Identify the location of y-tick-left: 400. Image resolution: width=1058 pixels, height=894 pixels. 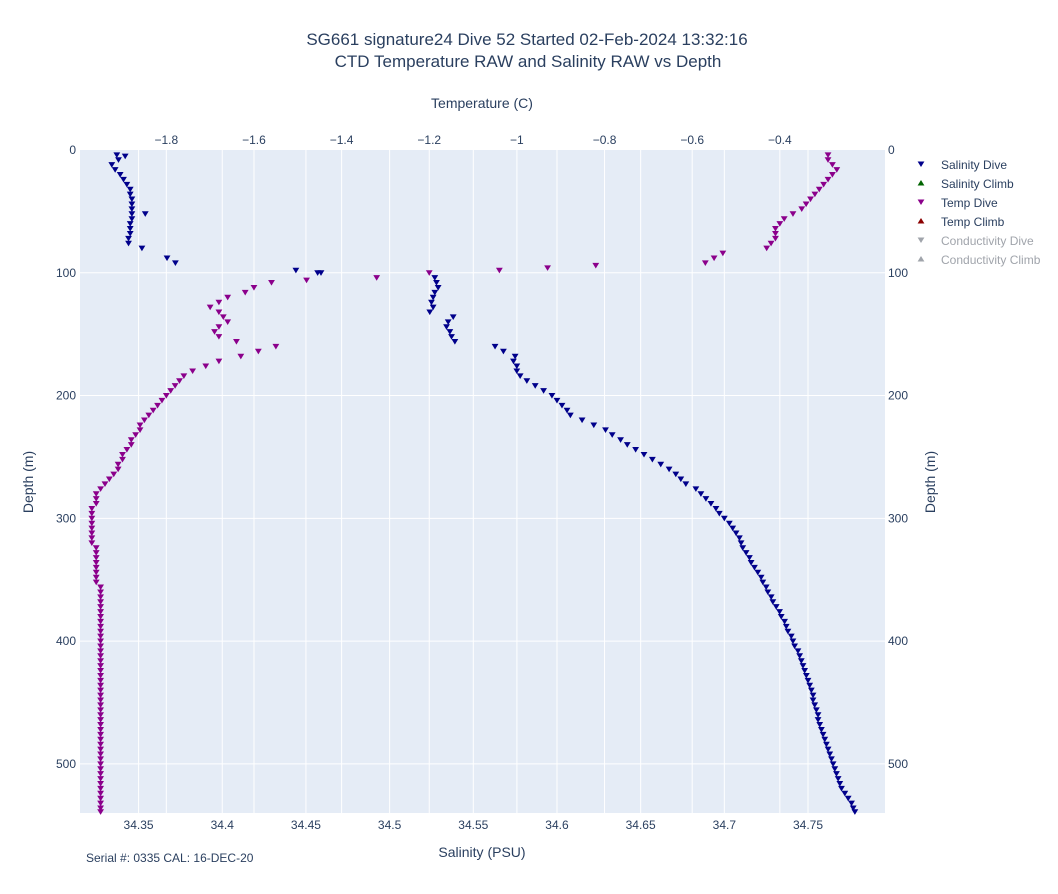
(66, 641).